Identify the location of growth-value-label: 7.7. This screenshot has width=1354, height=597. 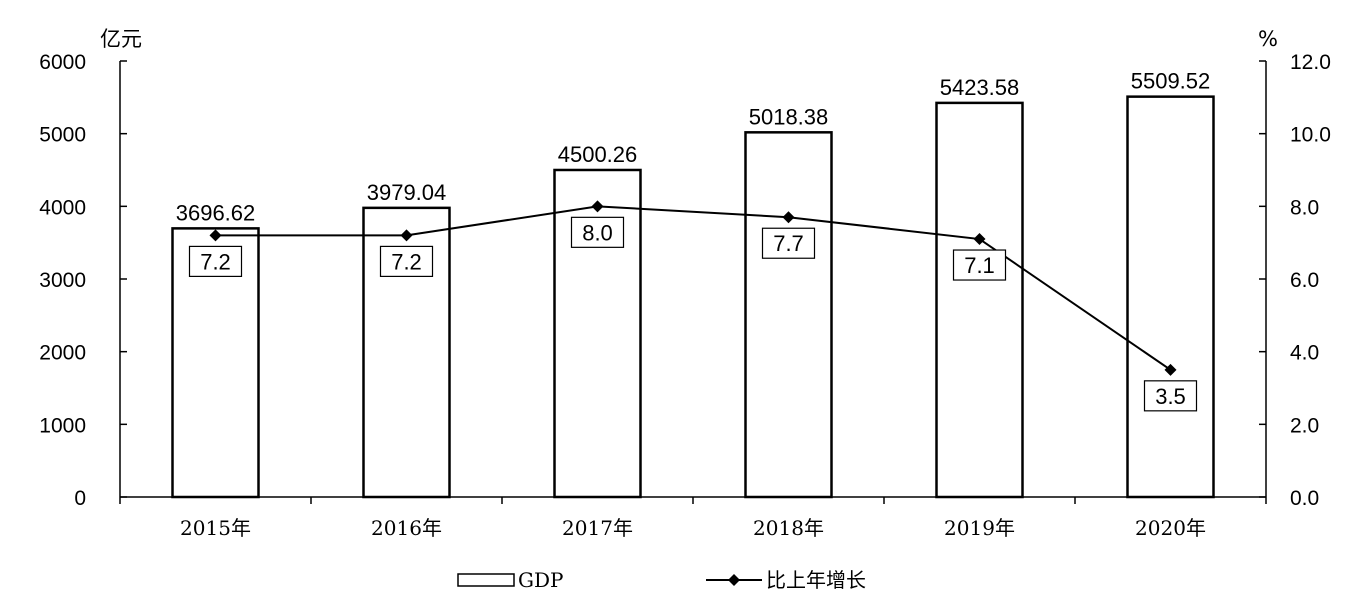
(788, 243).